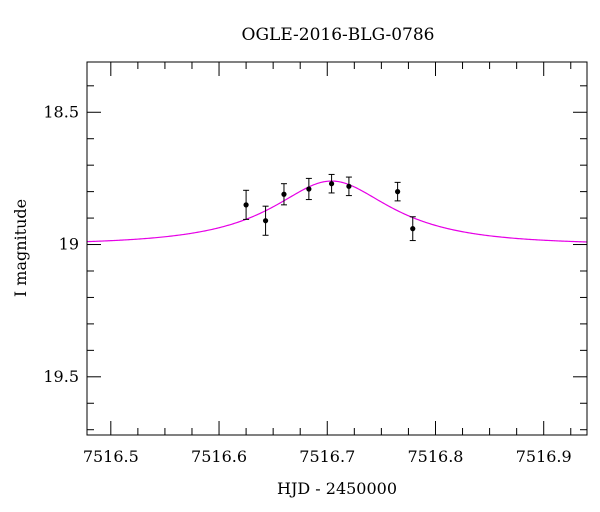  I want to click on y-tick-label: 18.5, so click(61, 111).